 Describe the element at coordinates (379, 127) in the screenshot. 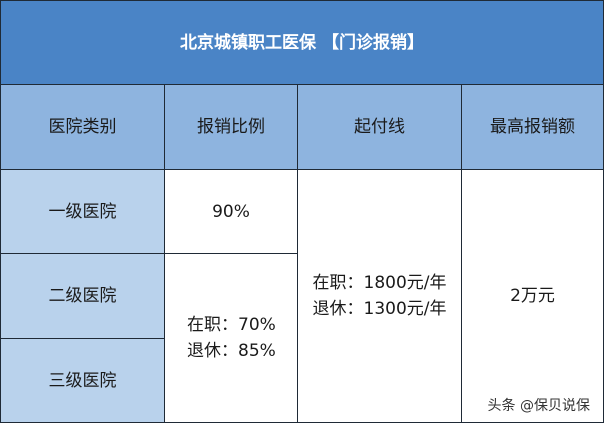

I see `header-deductible: 起付线` at that location.